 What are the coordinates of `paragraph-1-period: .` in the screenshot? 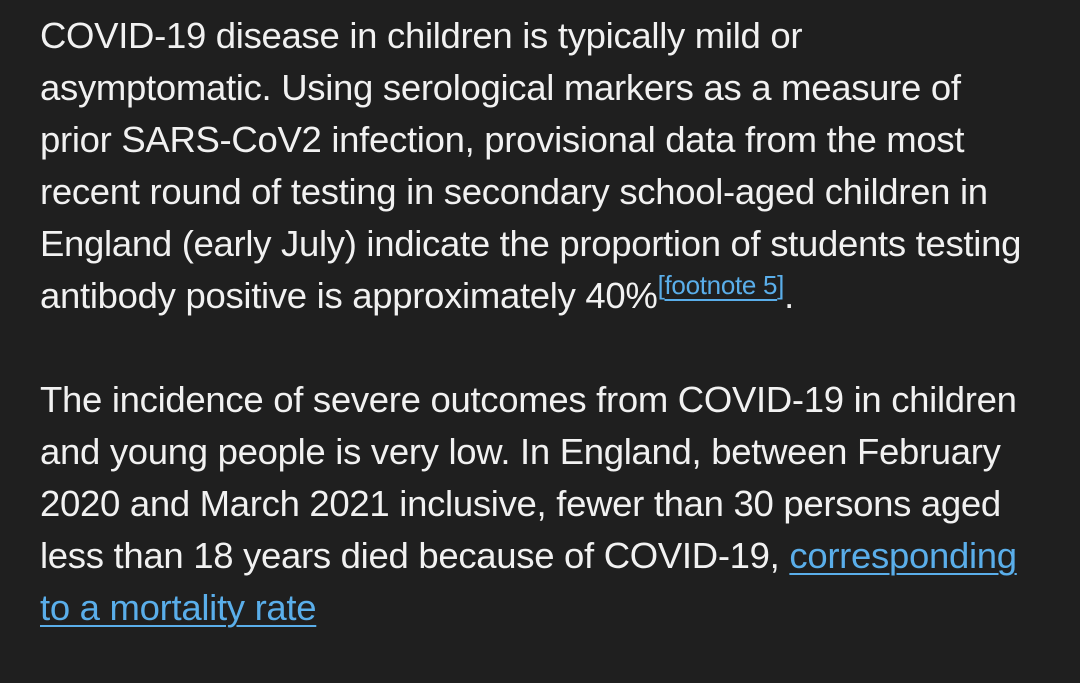 It's located at (789, 295).